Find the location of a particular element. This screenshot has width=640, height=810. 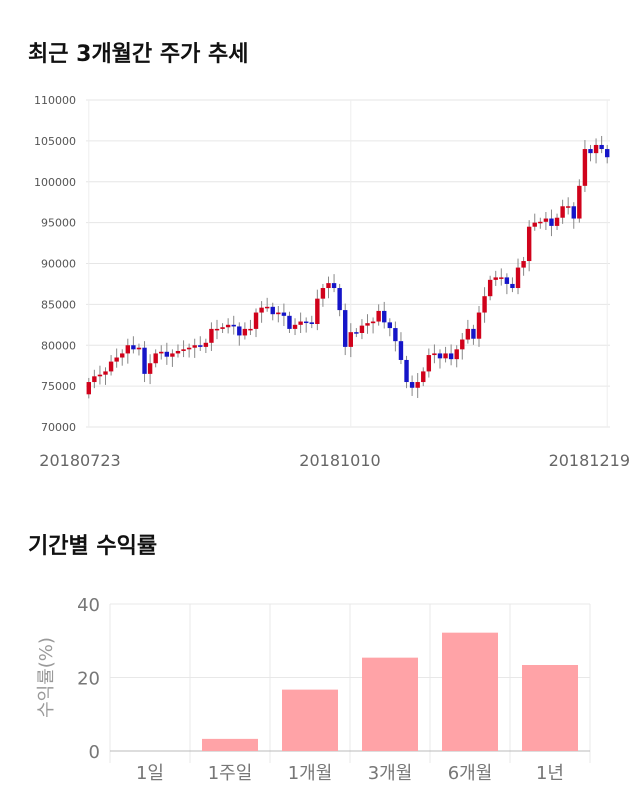

price-y-tick-label: 95000 is located at coordinates (58, 223).